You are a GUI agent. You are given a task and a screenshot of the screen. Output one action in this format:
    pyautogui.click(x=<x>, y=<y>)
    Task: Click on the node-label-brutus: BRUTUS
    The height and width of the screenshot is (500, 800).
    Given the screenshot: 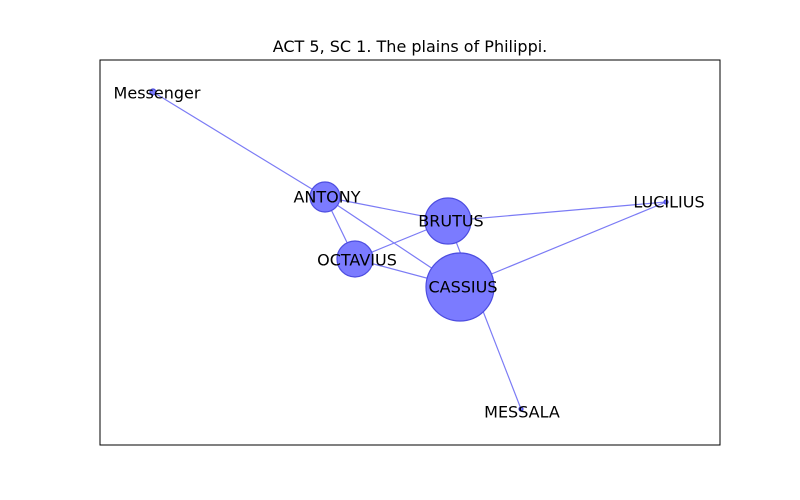 What is the action you would take?
    pyautogui.click(x=450, y=221)
    